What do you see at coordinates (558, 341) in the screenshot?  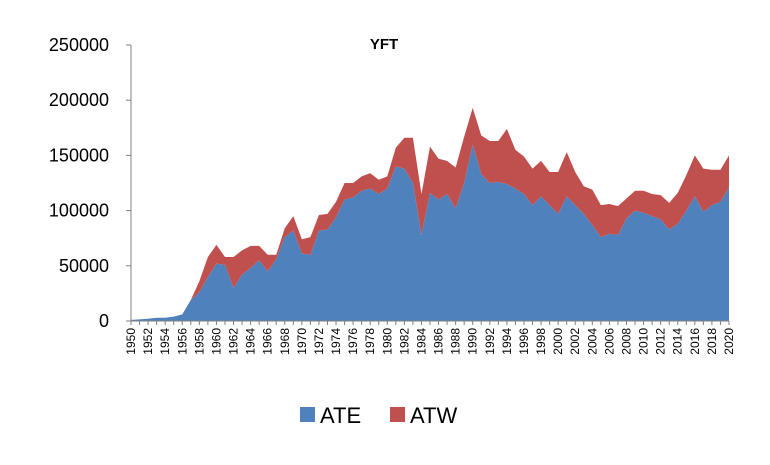 I see `x-tick-label: 2000` at bounding box center [558, 341].